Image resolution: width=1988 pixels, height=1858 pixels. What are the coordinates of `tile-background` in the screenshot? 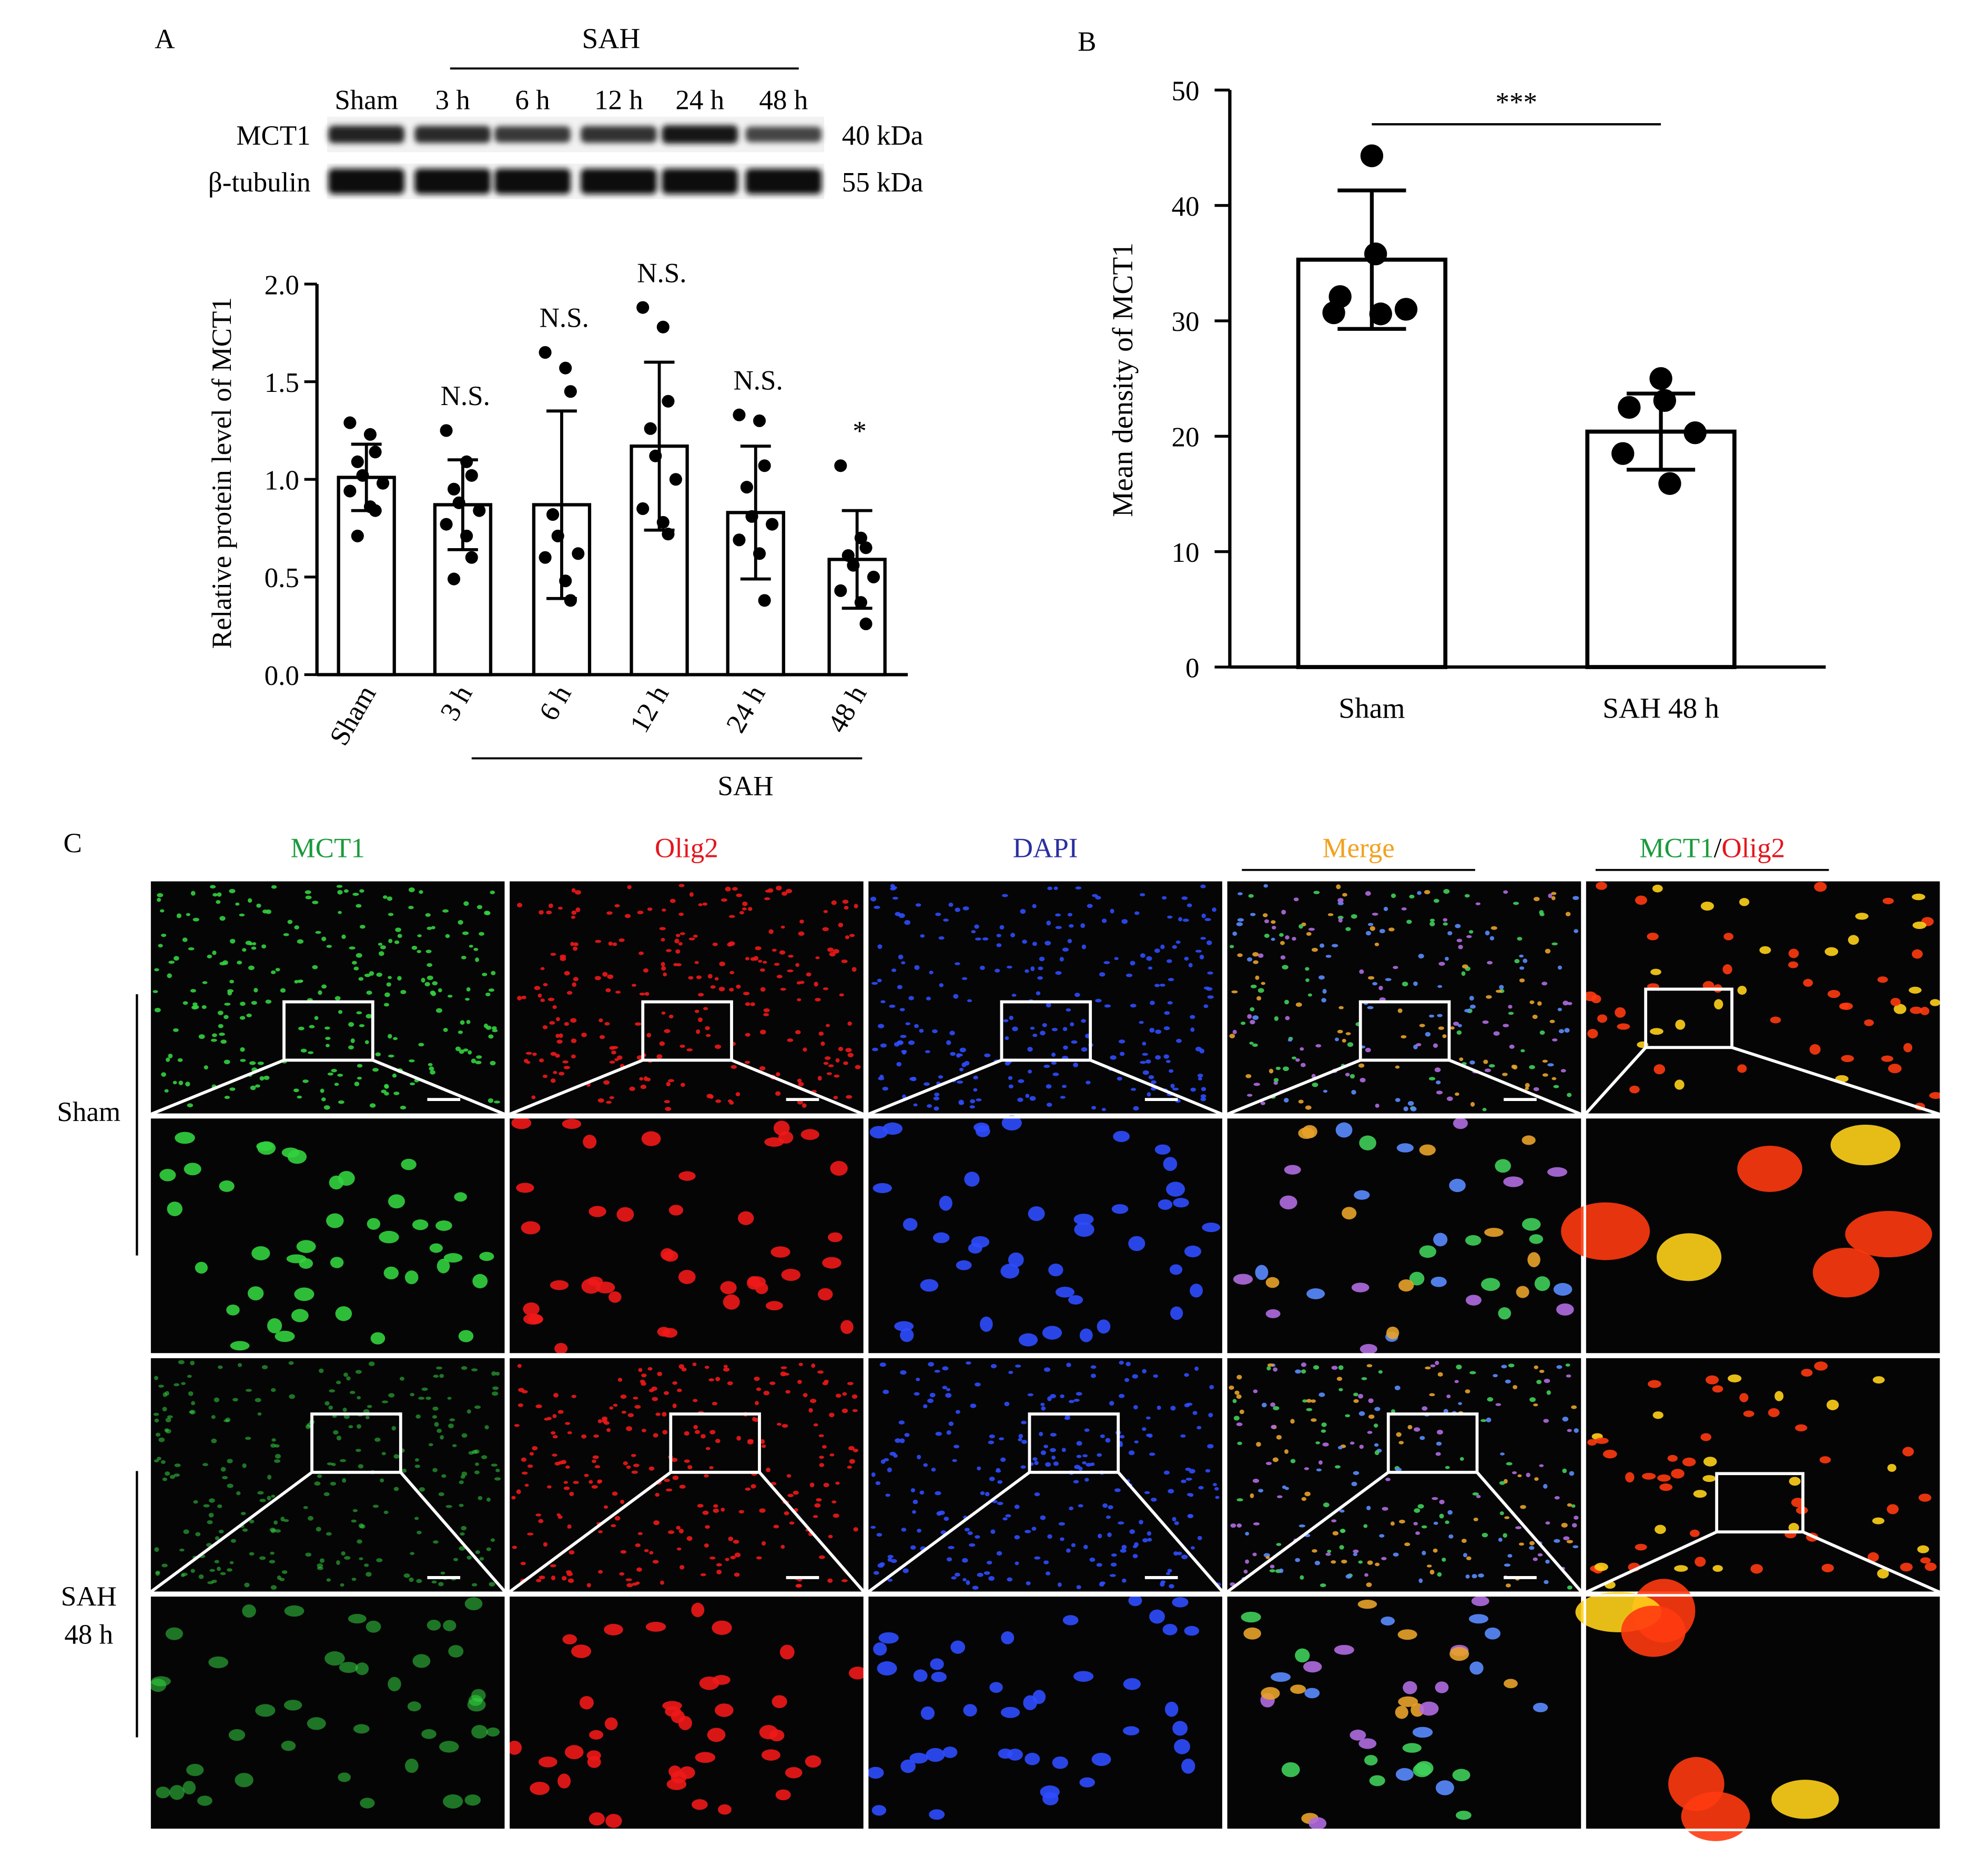 It's located at (686, 1475).